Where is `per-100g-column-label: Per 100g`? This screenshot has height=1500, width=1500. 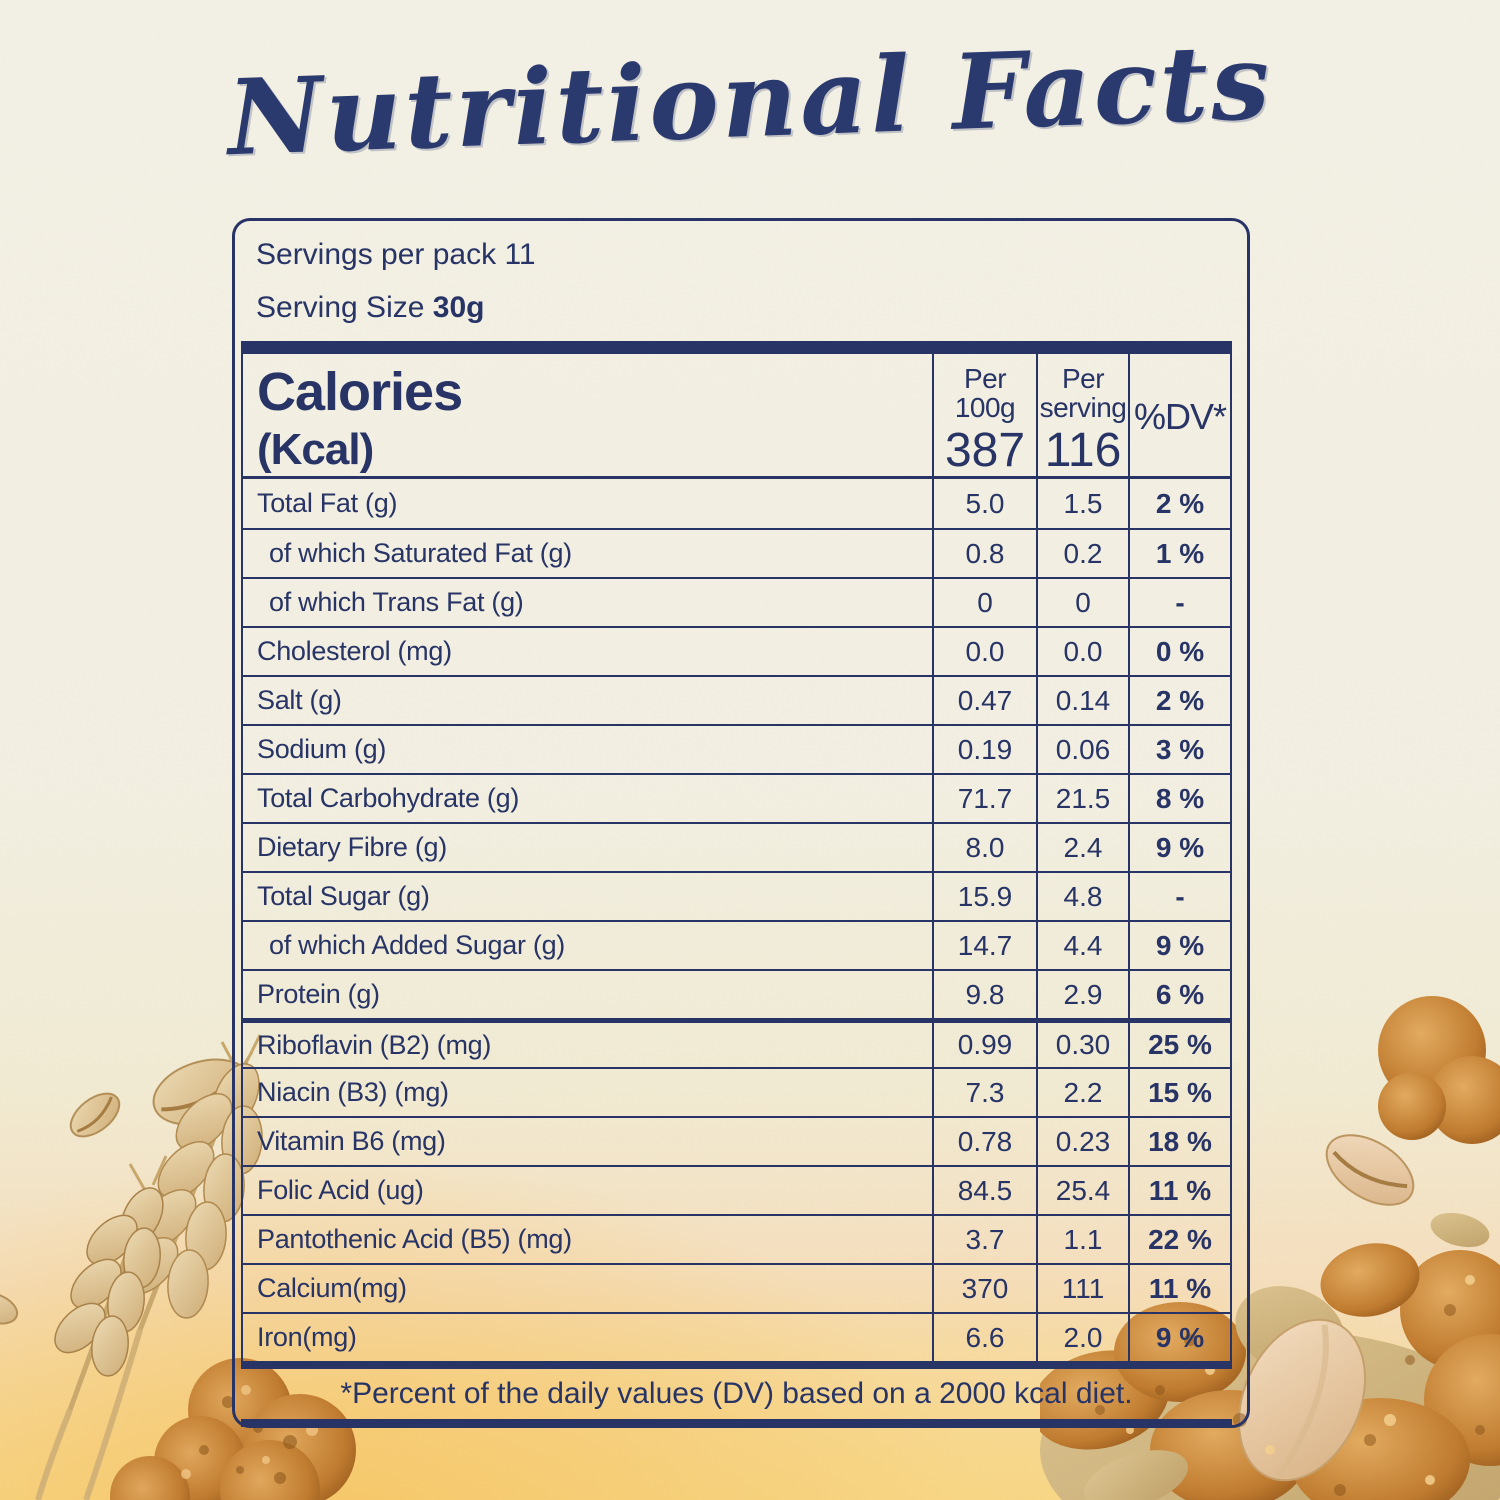
per-100g-column-label: Per 100g is located at coordinates (985, 393).